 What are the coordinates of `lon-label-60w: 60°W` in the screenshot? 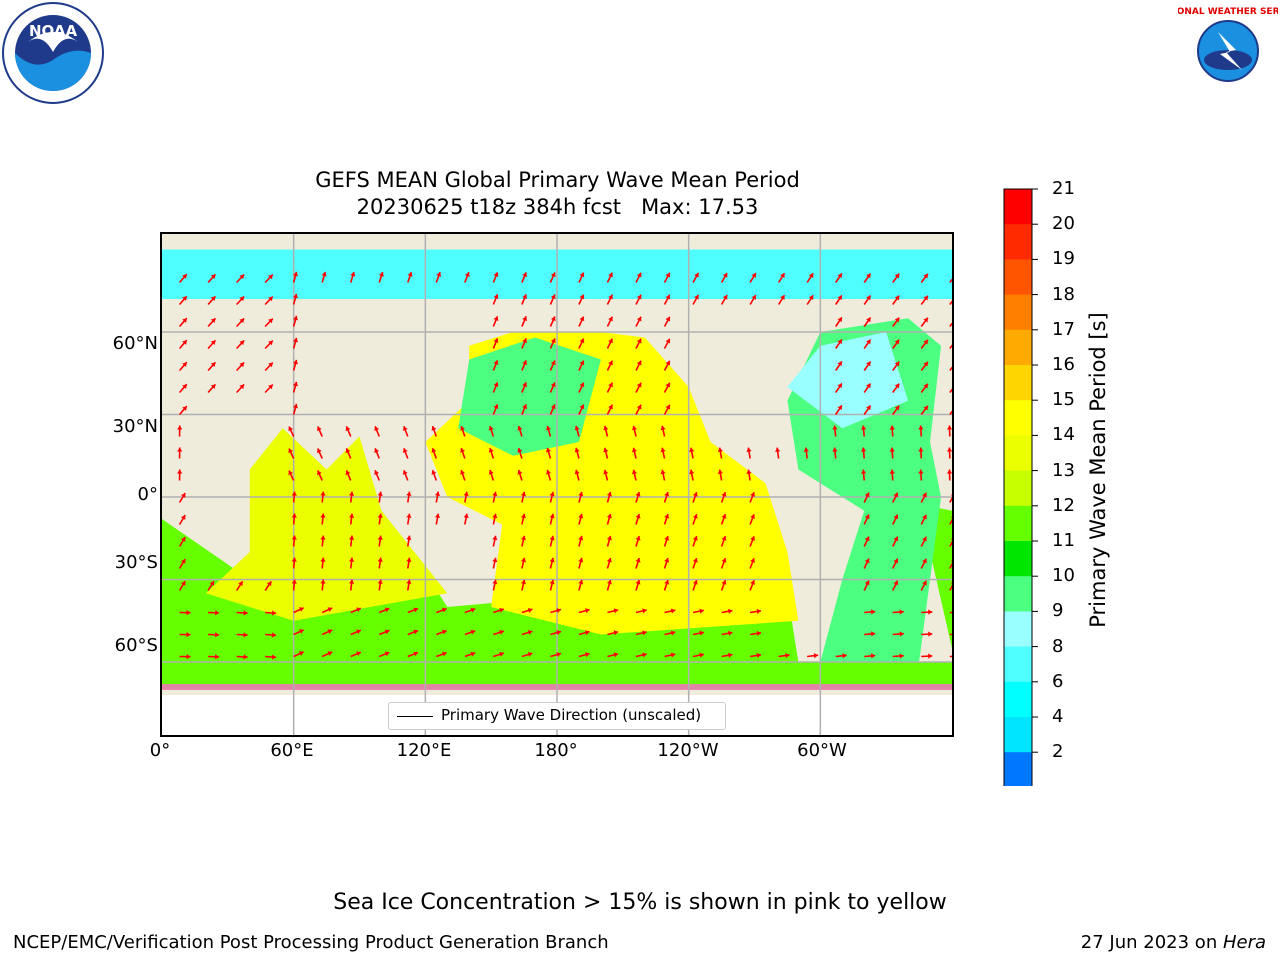 It's located at (822, 750).